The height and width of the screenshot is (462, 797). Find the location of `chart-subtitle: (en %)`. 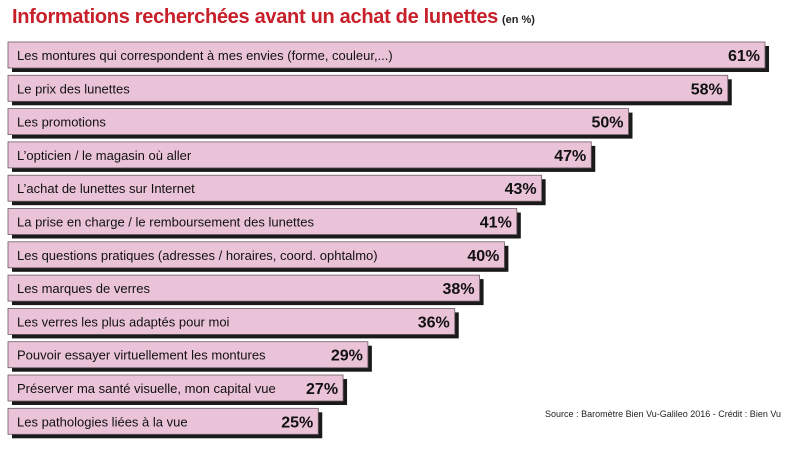

chart-subtitle: (en %) is located at coordinates (518, 20).